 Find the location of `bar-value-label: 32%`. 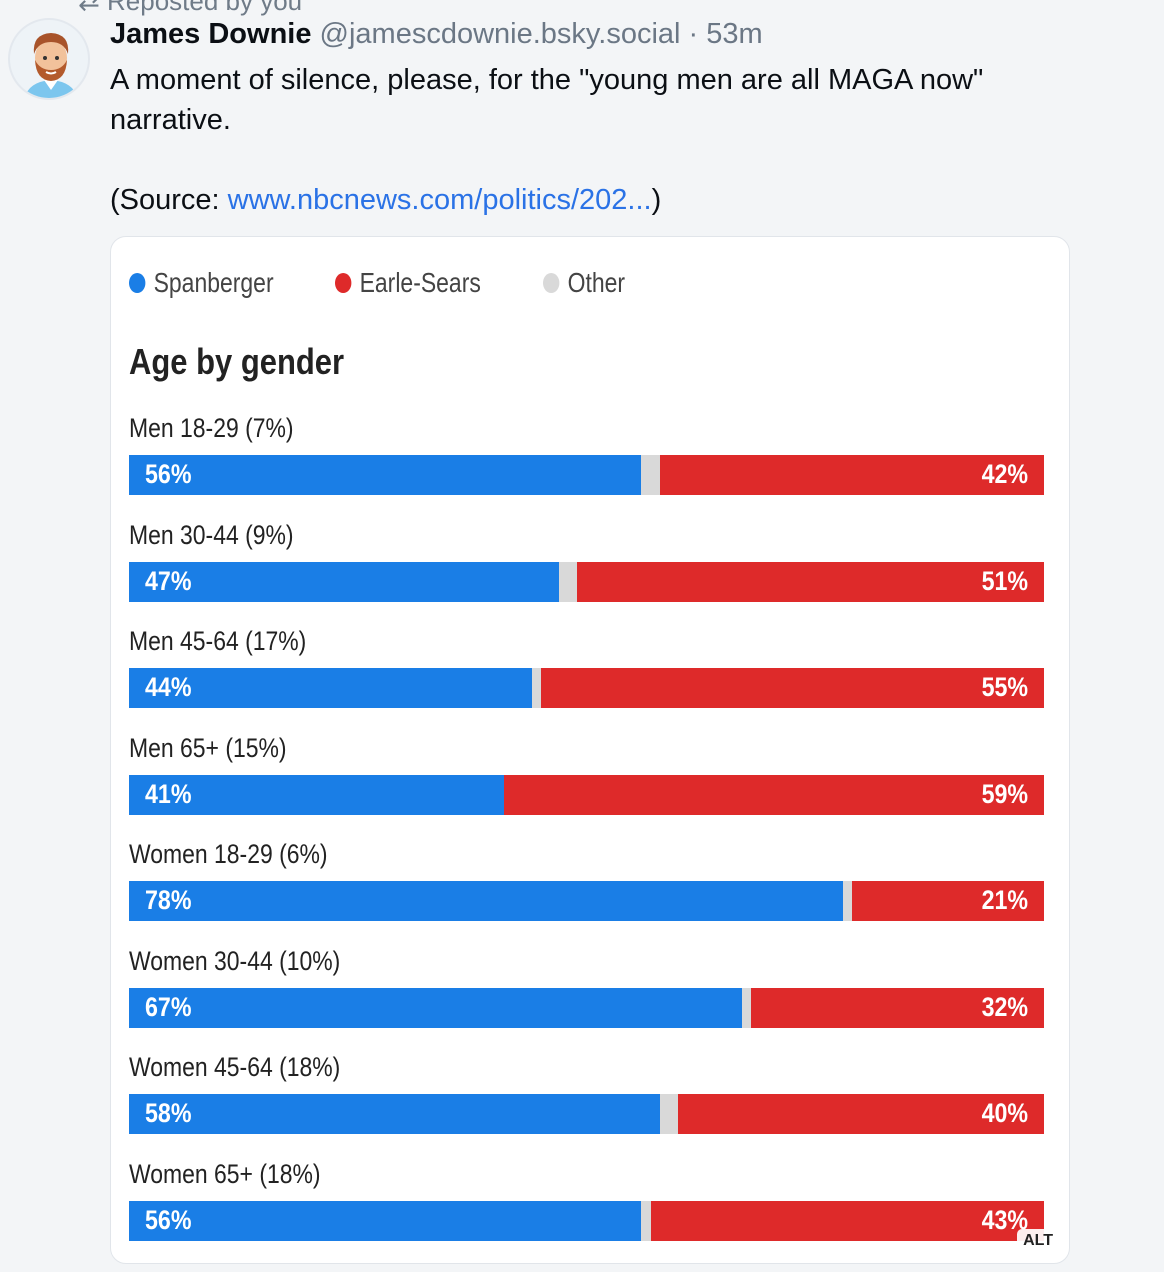

bar-value-label: 32% is located at coordinates (1004, 1006).